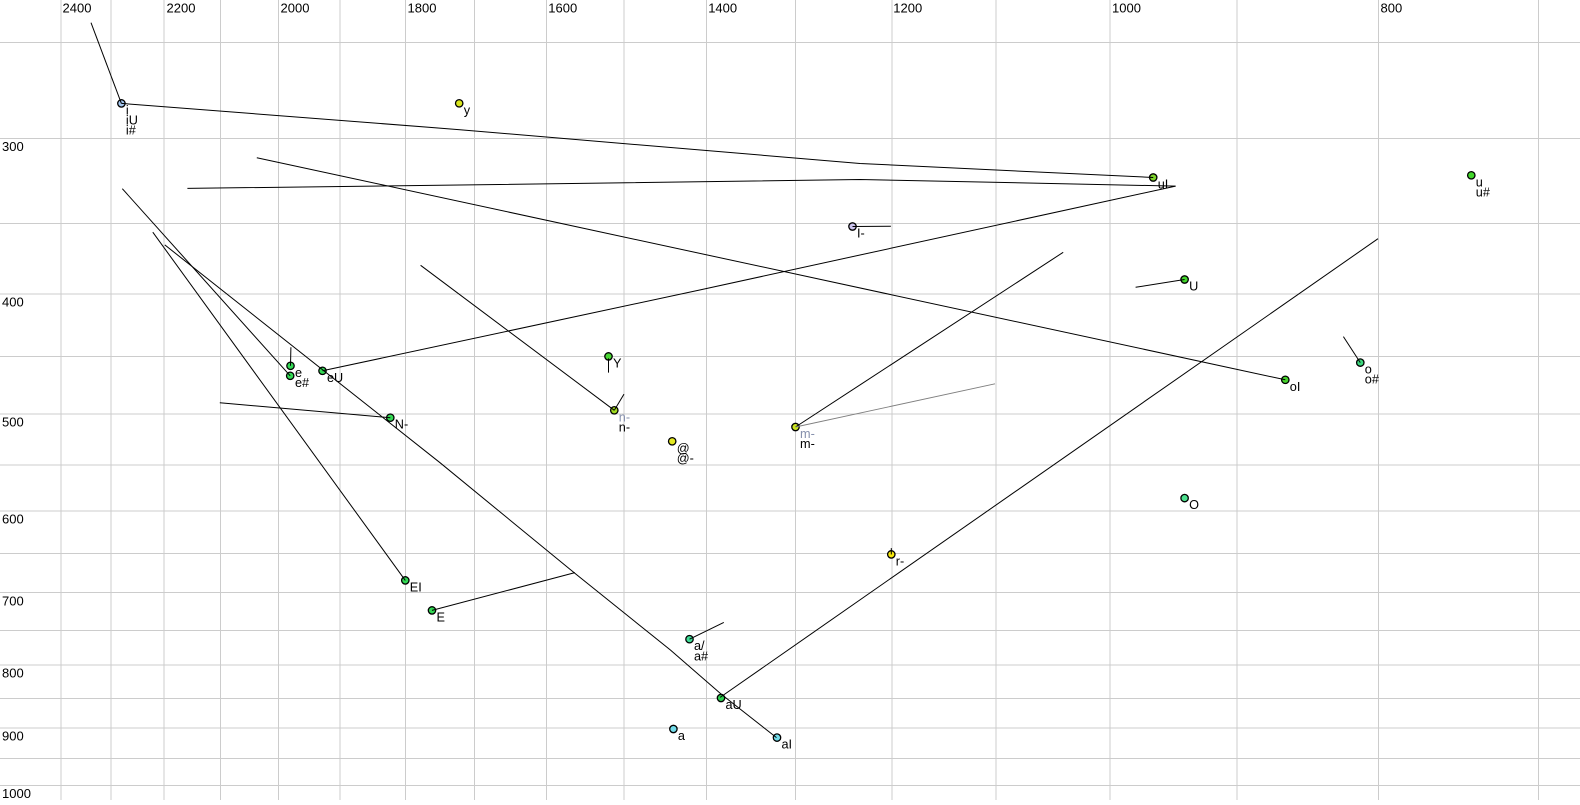 This screenshot has height=805, width=1580. I want to click on svg-text: oI, so click(1295, 387).